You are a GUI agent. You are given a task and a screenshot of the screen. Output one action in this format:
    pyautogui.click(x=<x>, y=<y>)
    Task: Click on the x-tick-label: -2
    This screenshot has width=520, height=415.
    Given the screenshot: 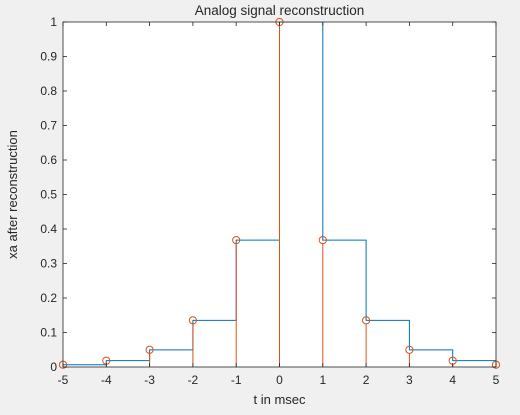 What is the action you would take?
    pyautogui.click(x=193, y=380)
    